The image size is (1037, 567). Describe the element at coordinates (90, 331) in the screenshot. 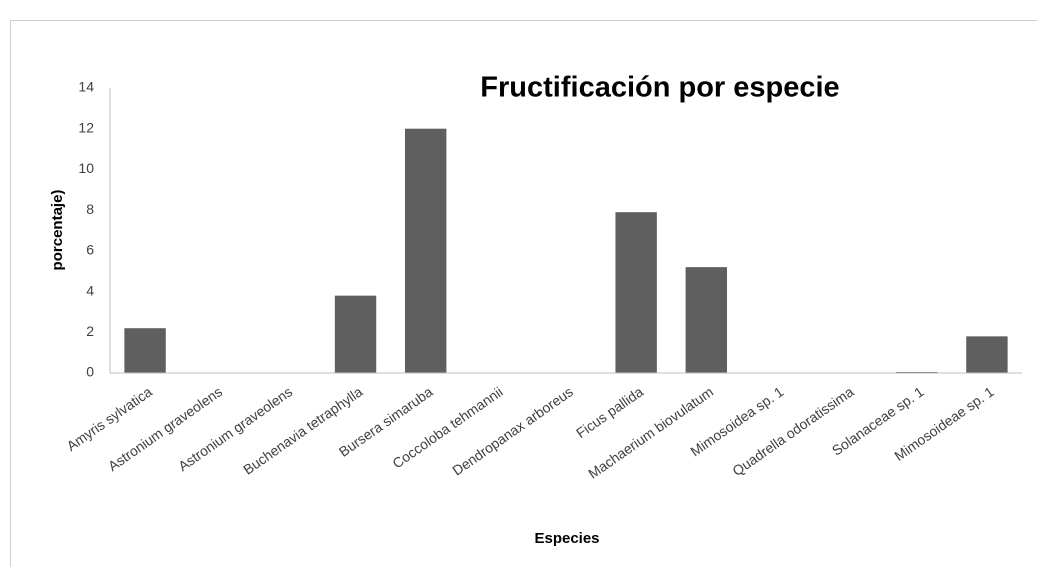

I see `y-tick-label: 2` at that location.